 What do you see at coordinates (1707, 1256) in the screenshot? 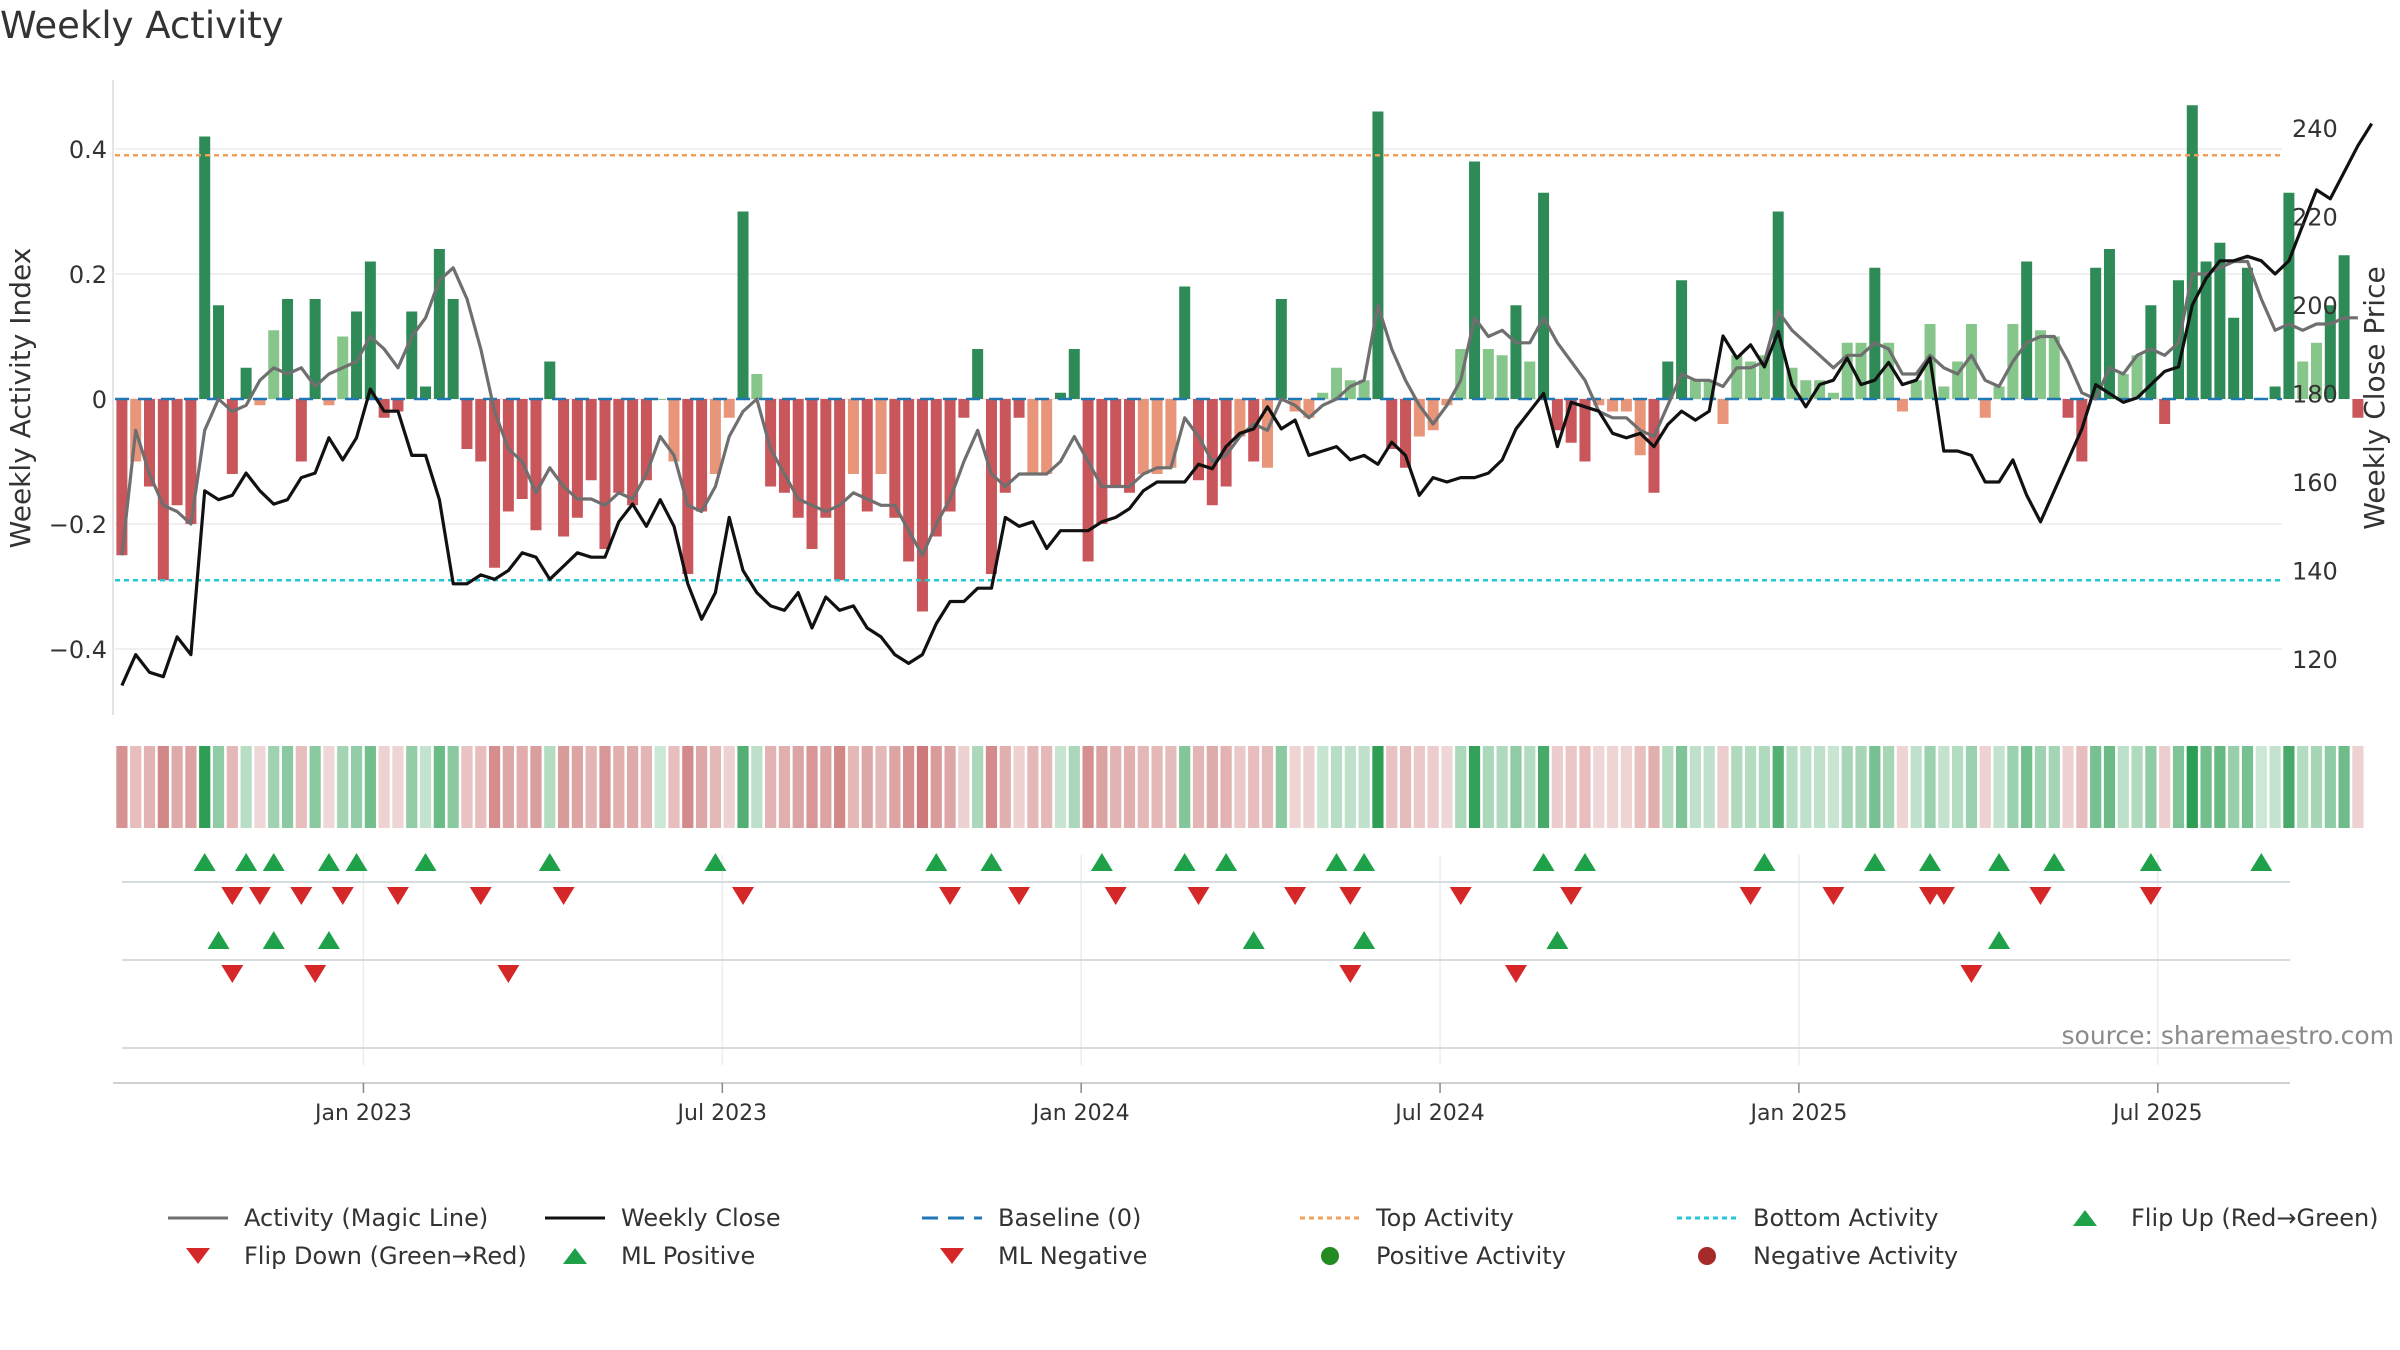
I see `circle-icon` at bounding box center [1707, 1256].